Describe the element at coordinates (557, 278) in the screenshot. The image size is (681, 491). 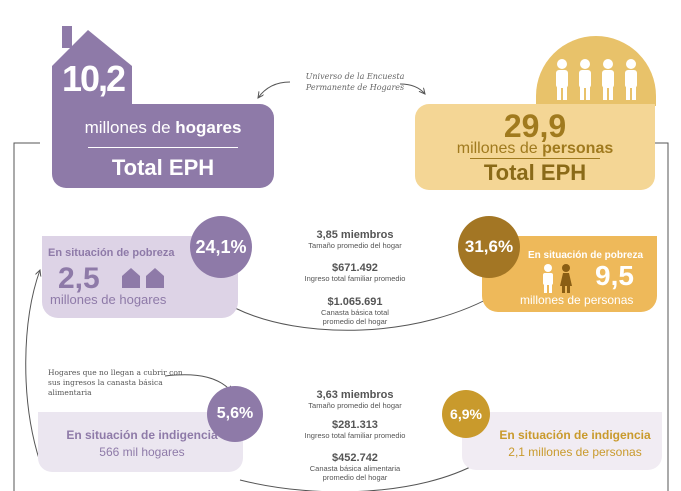
I see `family-icon` at that location.